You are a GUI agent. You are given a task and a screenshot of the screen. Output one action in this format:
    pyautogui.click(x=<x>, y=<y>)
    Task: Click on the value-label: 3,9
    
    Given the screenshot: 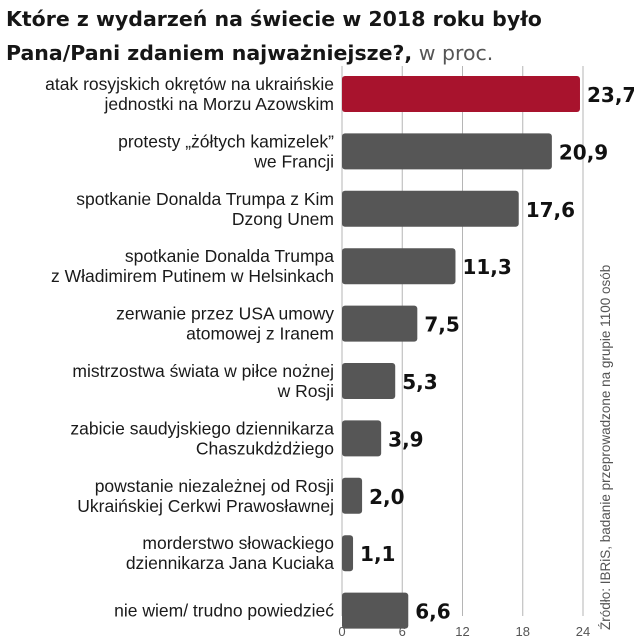 What is the action you would take?
    pyautogui.click(x=405, y=439)
    